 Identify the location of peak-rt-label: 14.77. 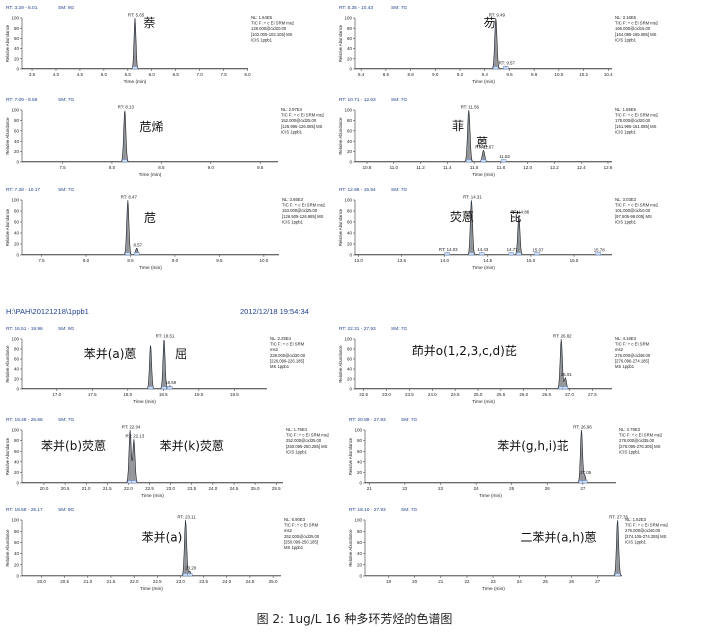
(513, 249).